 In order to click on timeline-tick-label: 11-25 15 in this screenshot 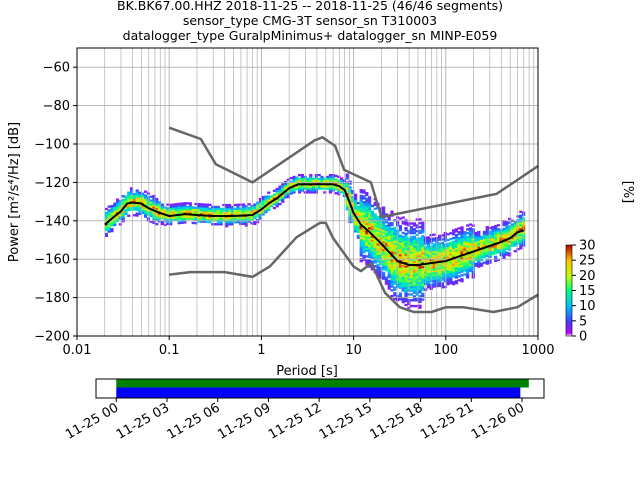, I will do `click(346, 421)`.